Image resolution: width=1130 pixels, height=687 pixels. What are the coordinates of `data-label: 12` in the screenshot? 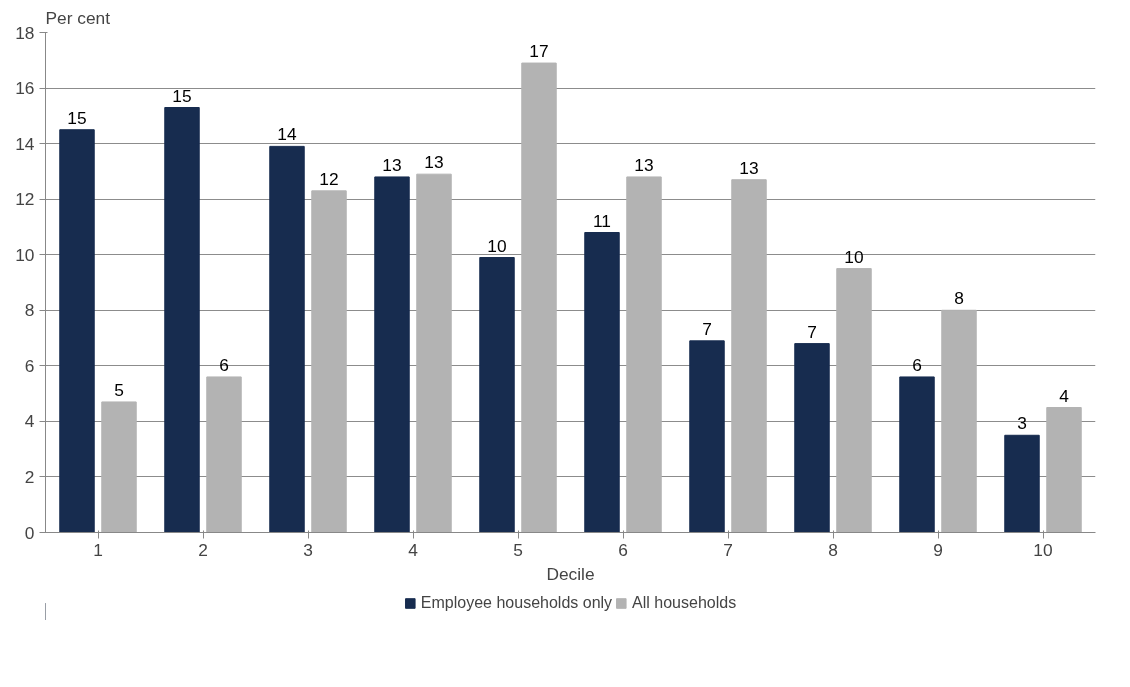 It's located at (329, 178).